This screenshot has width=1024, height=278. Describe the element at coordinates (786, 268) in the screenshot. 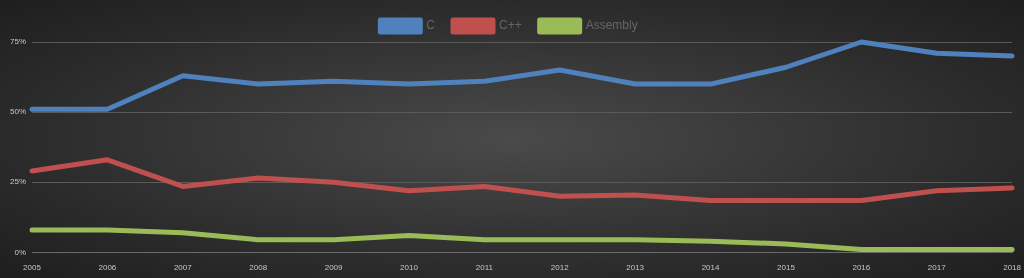

I see `x-tick-label: 2015` at that location.